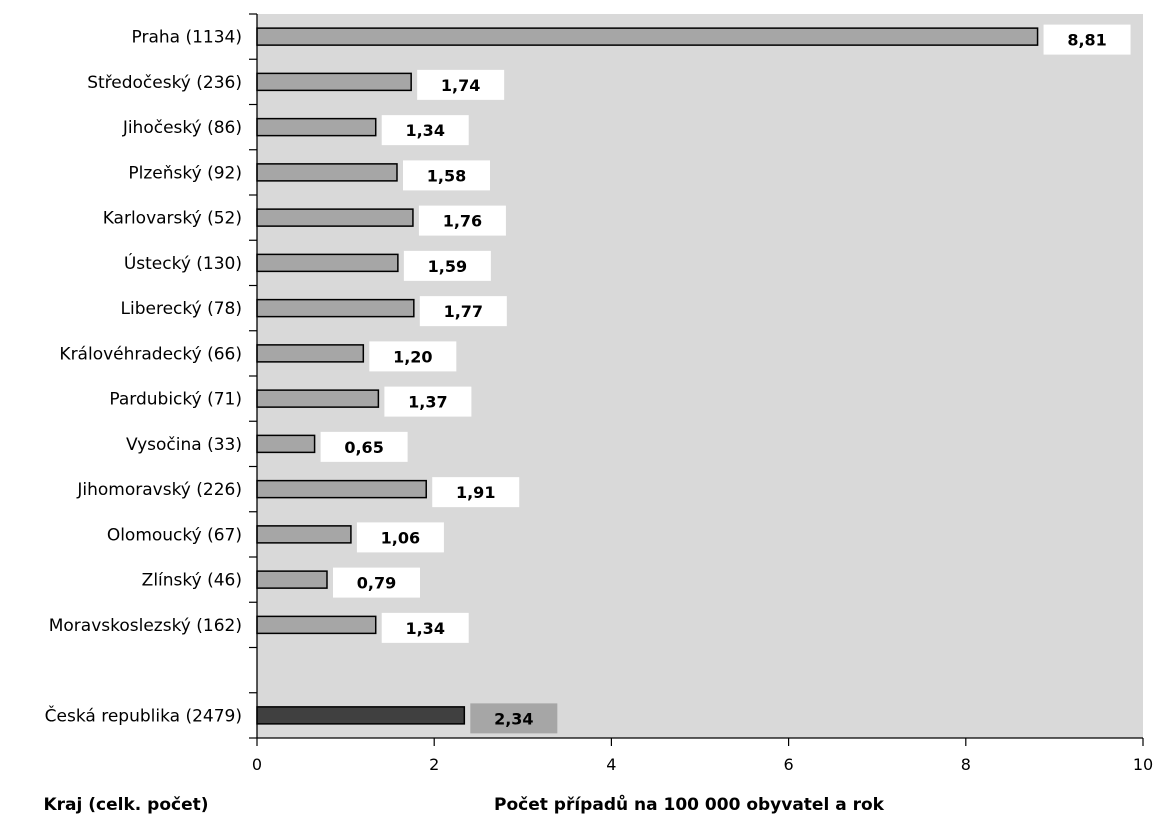 This screenshot has height=821, width=1154. I want to click on value-label: 0,79, so click(376, 583).